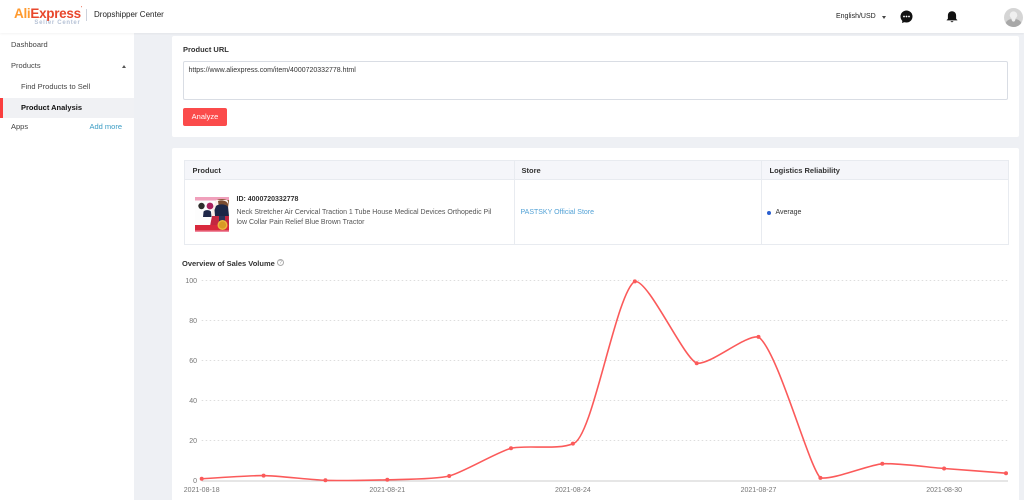 The height and width of the screenshot is (500, 1024). I want to click on svg-text: 20, so click(193, 441).